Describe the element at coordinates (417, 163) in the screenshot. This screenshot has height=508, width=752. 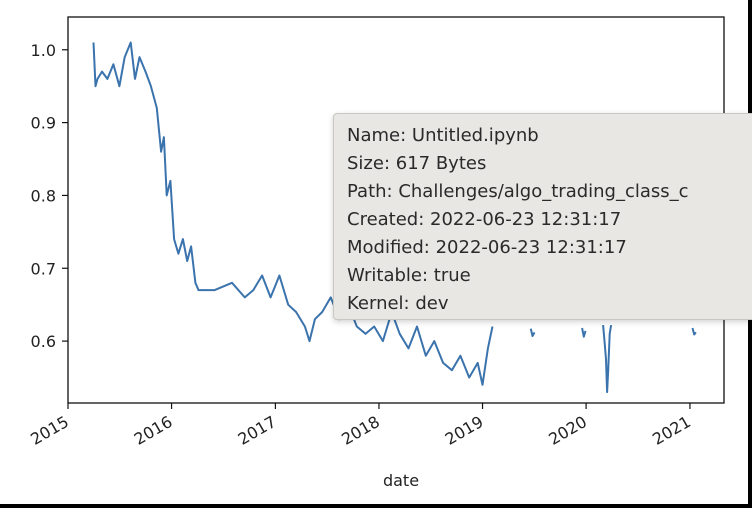
I see `tooltip-size: Size: 617 Bytes` at that location.